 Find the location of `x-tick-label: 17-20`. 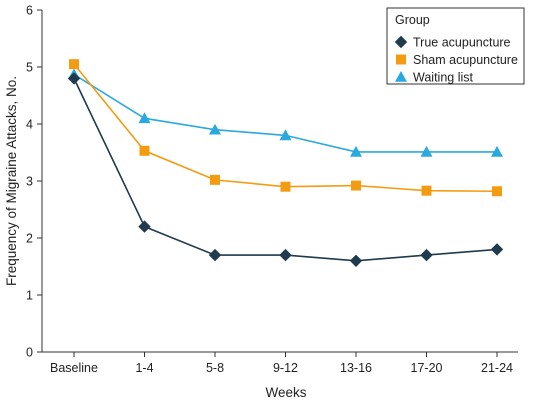

x-tick-label: 17-20 is located at coordinates (427, 368).